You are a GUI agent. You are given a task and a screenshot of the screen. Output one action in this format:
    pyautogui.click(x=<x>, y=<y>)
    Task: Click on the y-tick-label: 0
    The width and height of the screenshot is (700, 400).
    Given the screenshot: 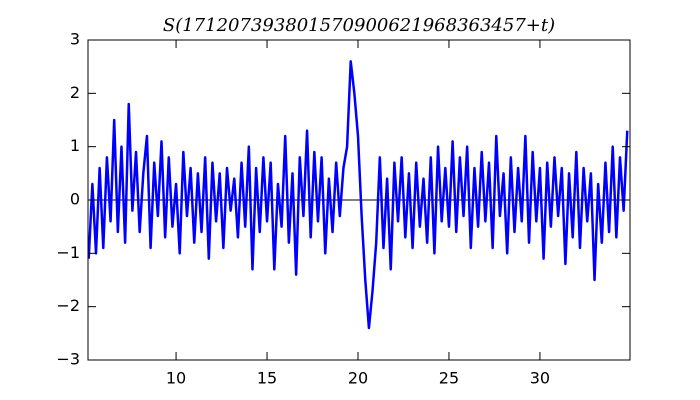 What is the action you would take?
    pyautogui.click(x=75, y=199)
    